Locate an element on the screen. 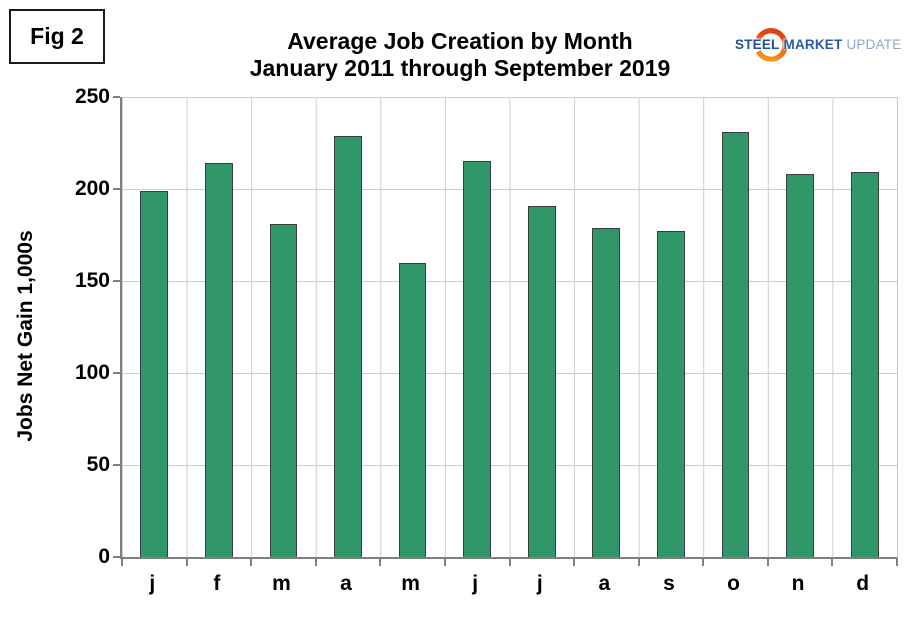 The image size is (910, 622). logo-word-update: UPDATE is located at coordinates (874, 44).